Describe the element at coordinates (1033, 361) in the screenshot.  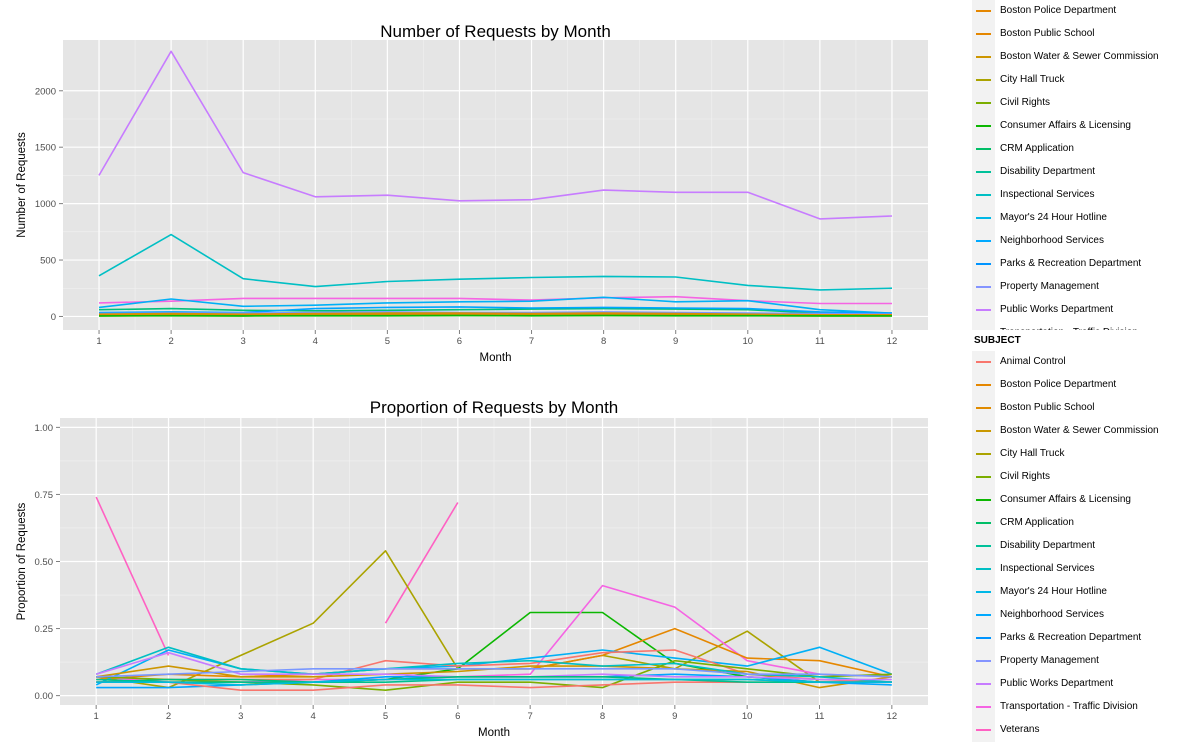
I see `legend-label: Animal Control` at that location.